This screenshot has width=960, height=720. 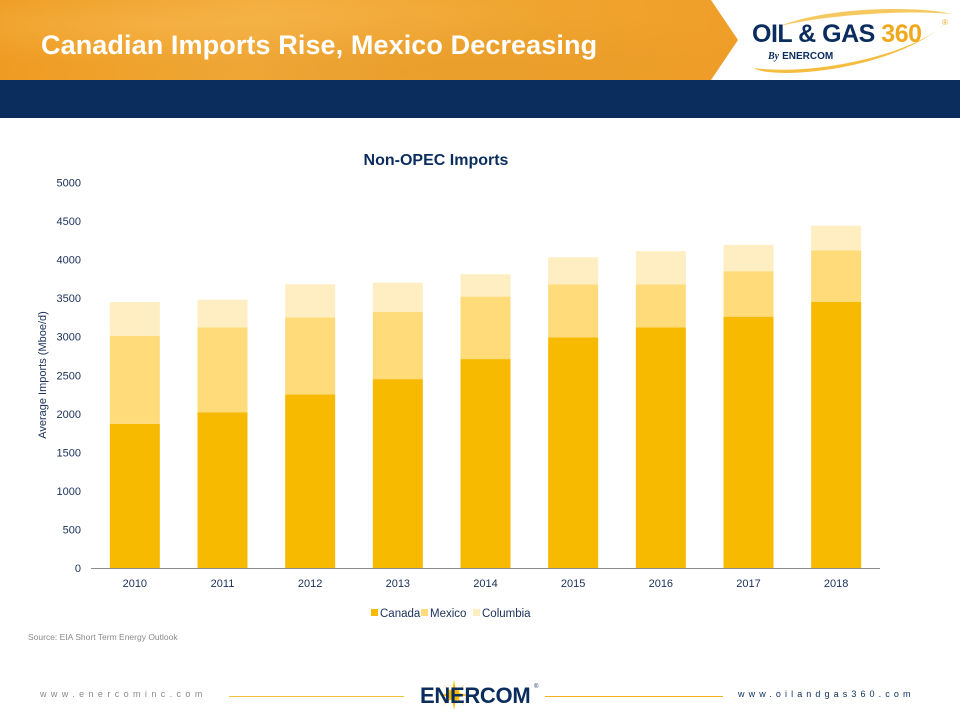 I want to click on y-tick-label: 500, so click(x=72, y=530).